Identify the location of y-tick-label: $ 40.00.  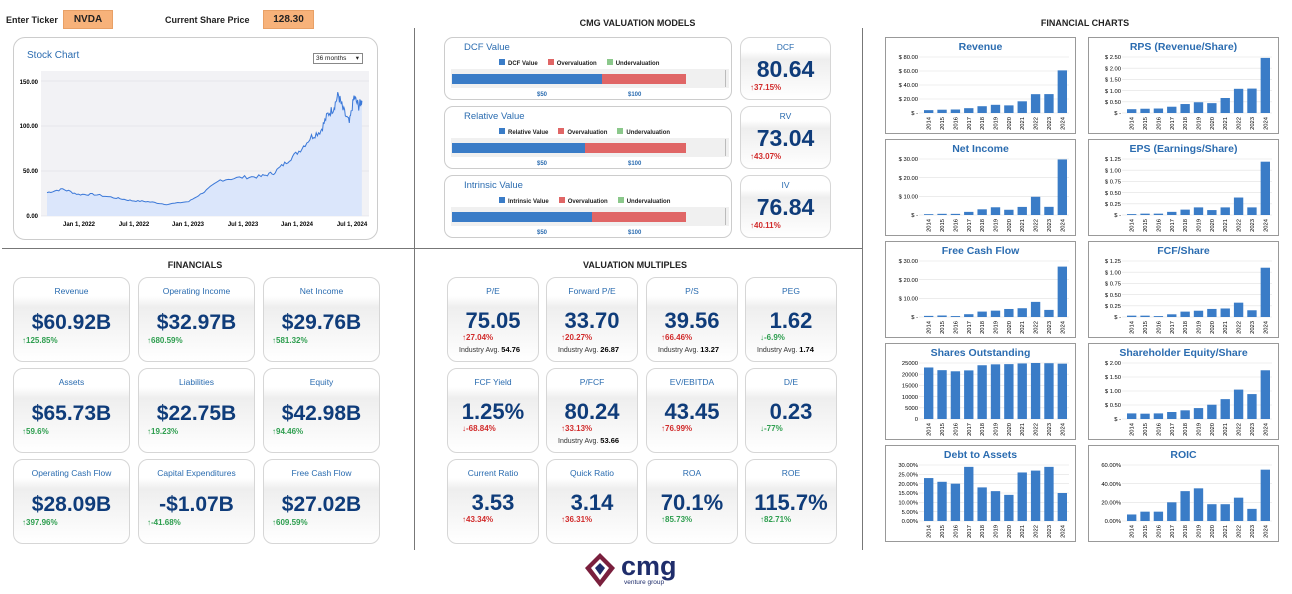
(908, 86).